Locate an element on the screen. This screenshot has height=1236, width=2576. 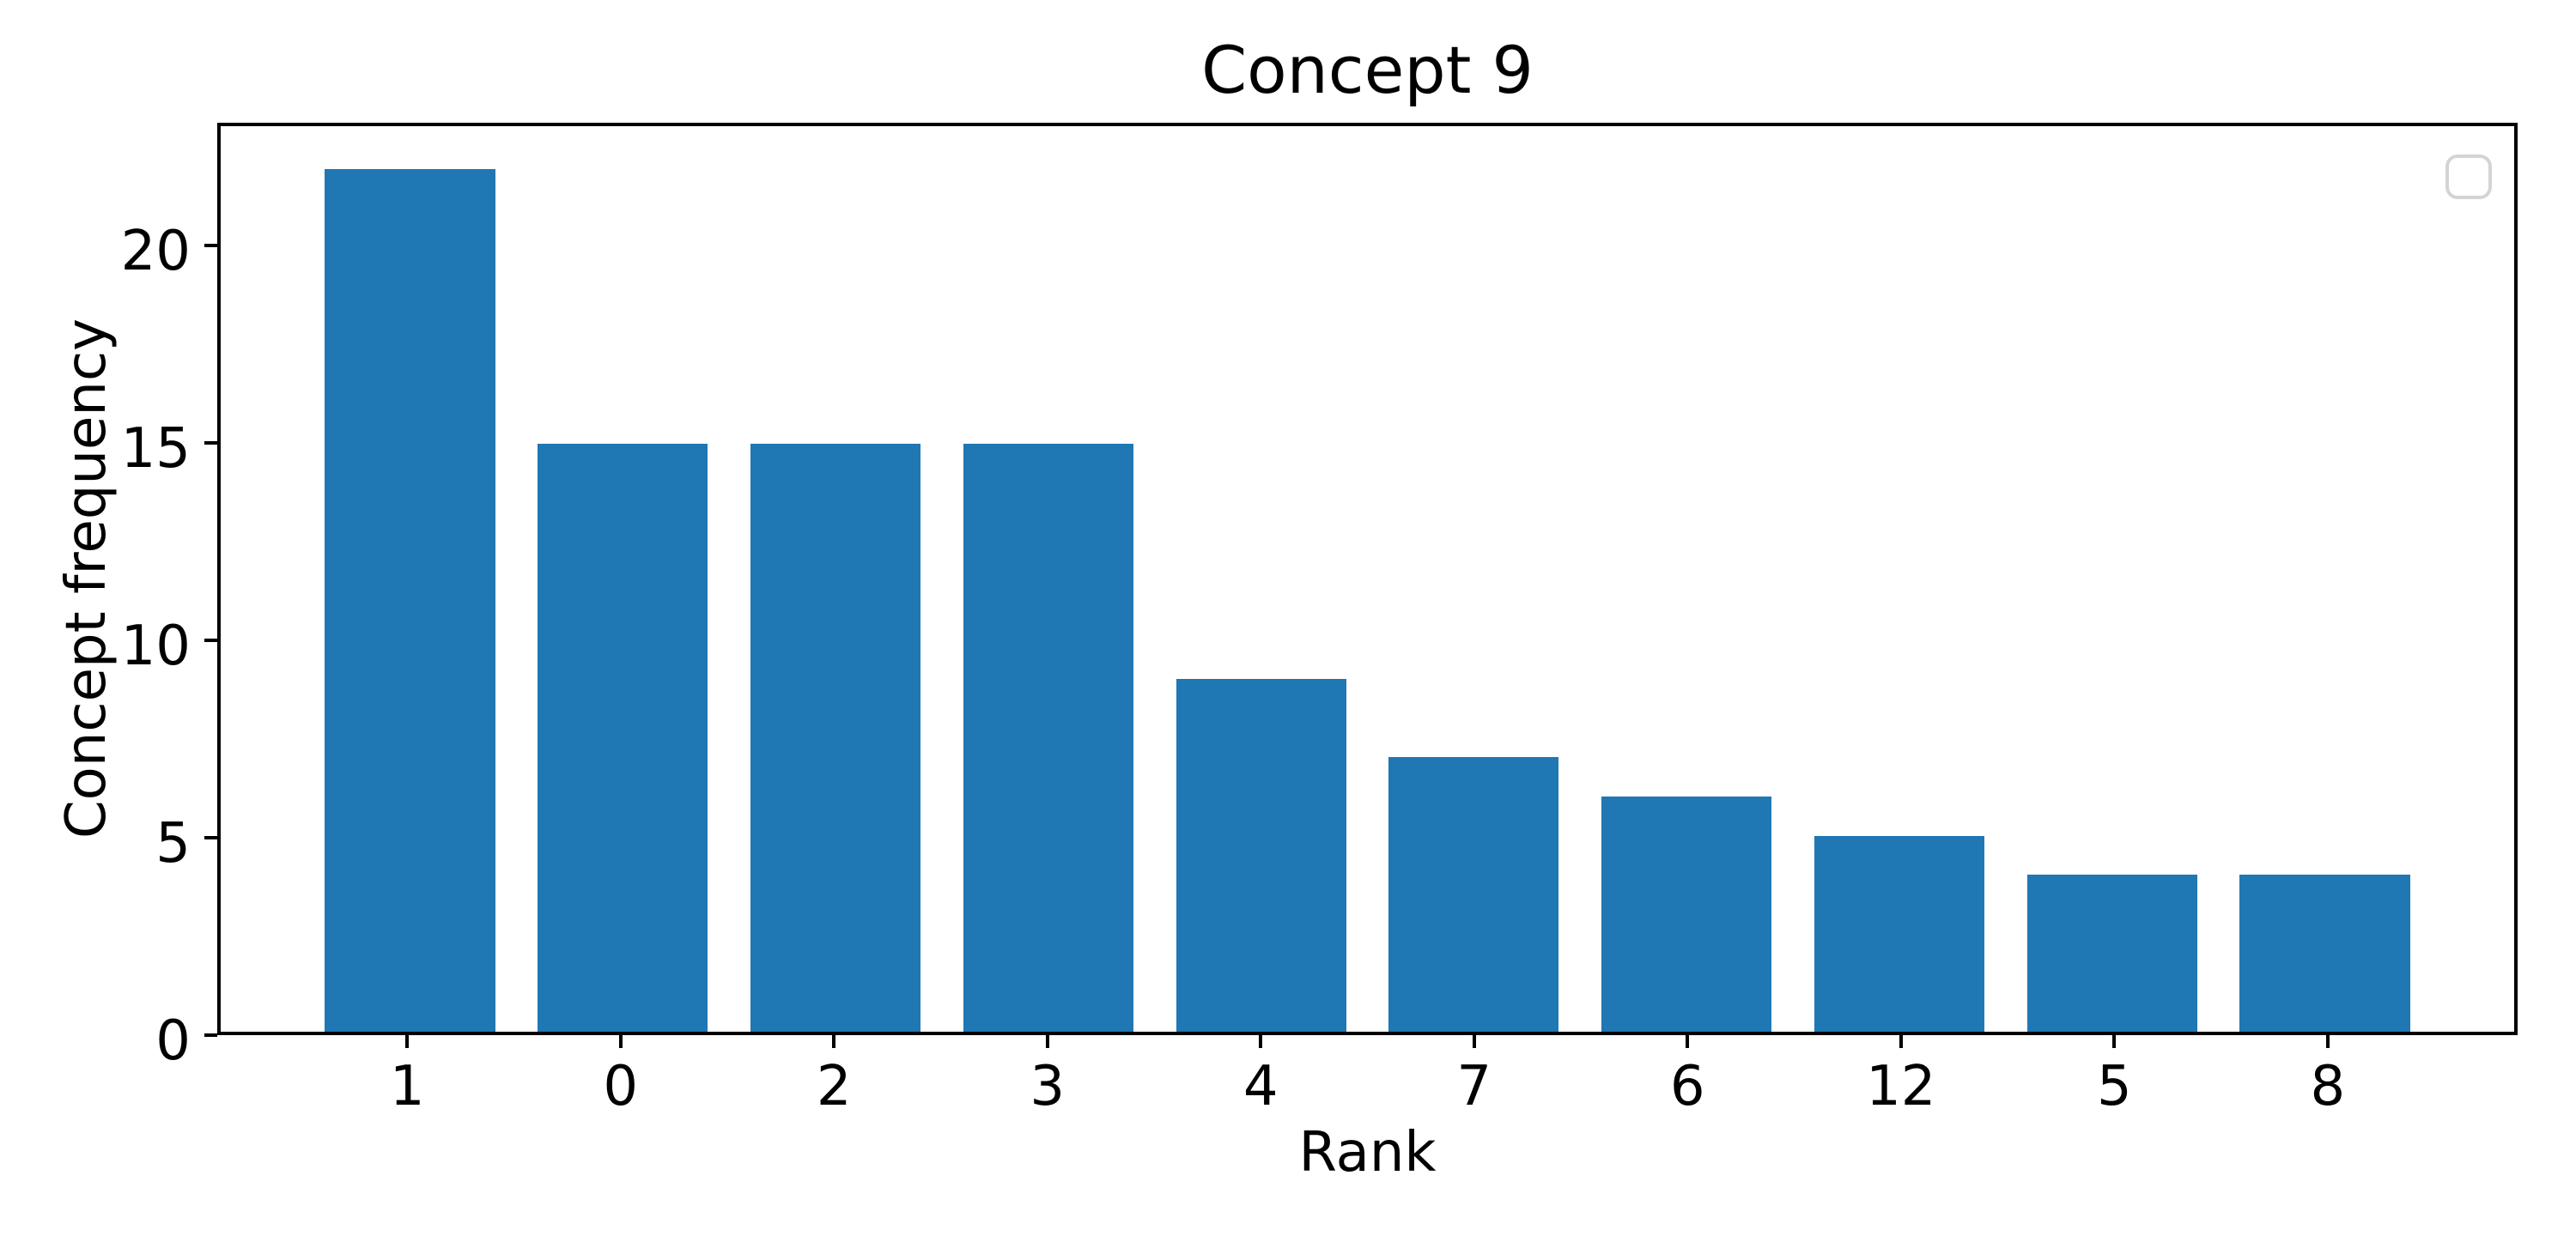
legend-box is located at coordinates (2468, 176).